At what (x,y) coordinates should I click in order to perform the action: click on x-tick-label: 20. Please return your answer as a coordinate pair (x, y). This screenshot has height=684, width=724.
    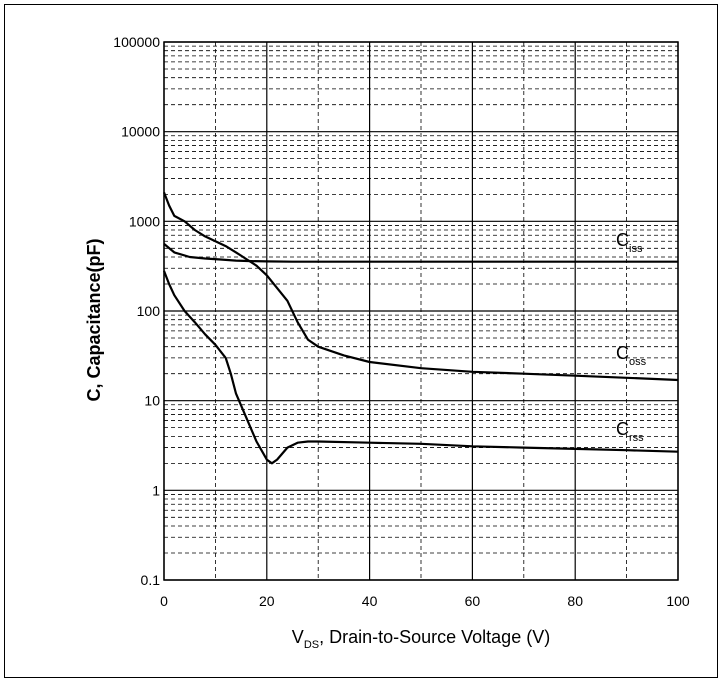
    Looking at the image, I should click on (267, 601).